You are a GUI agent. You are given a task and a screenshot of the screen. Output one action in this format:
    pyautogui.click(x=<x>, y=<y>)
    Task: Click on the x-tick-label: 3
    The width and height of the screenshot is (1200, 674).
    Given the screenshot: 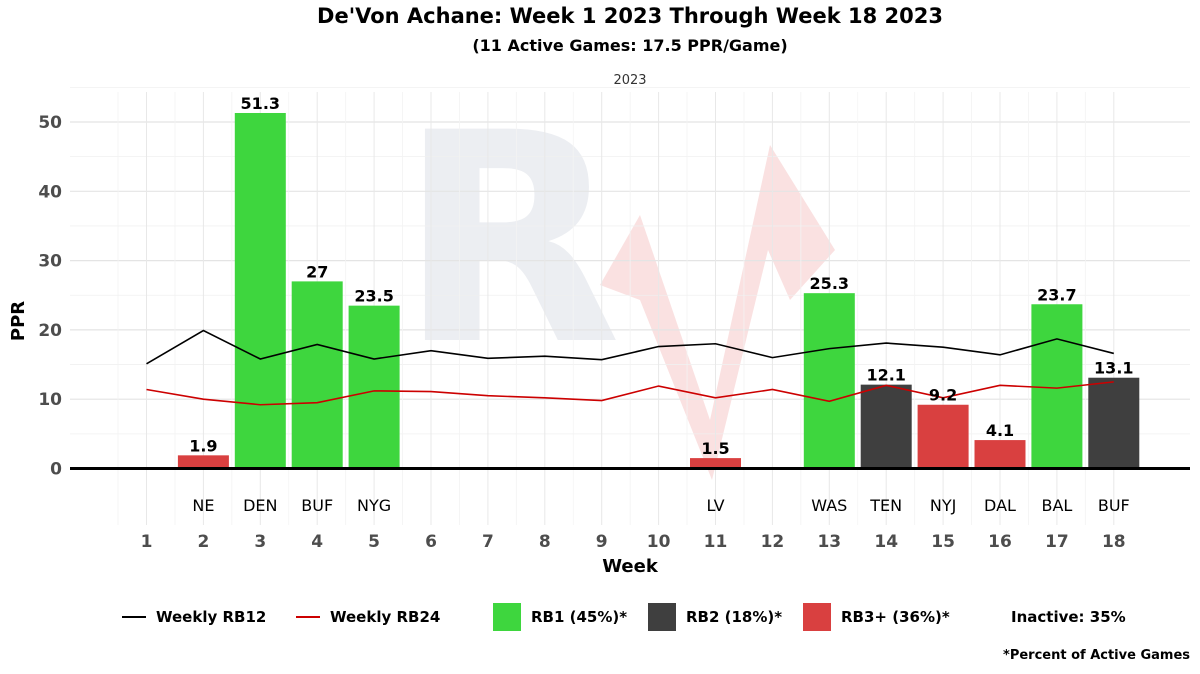 What is the action you would take?
    pyautogui.click(x=260, y=542)
    